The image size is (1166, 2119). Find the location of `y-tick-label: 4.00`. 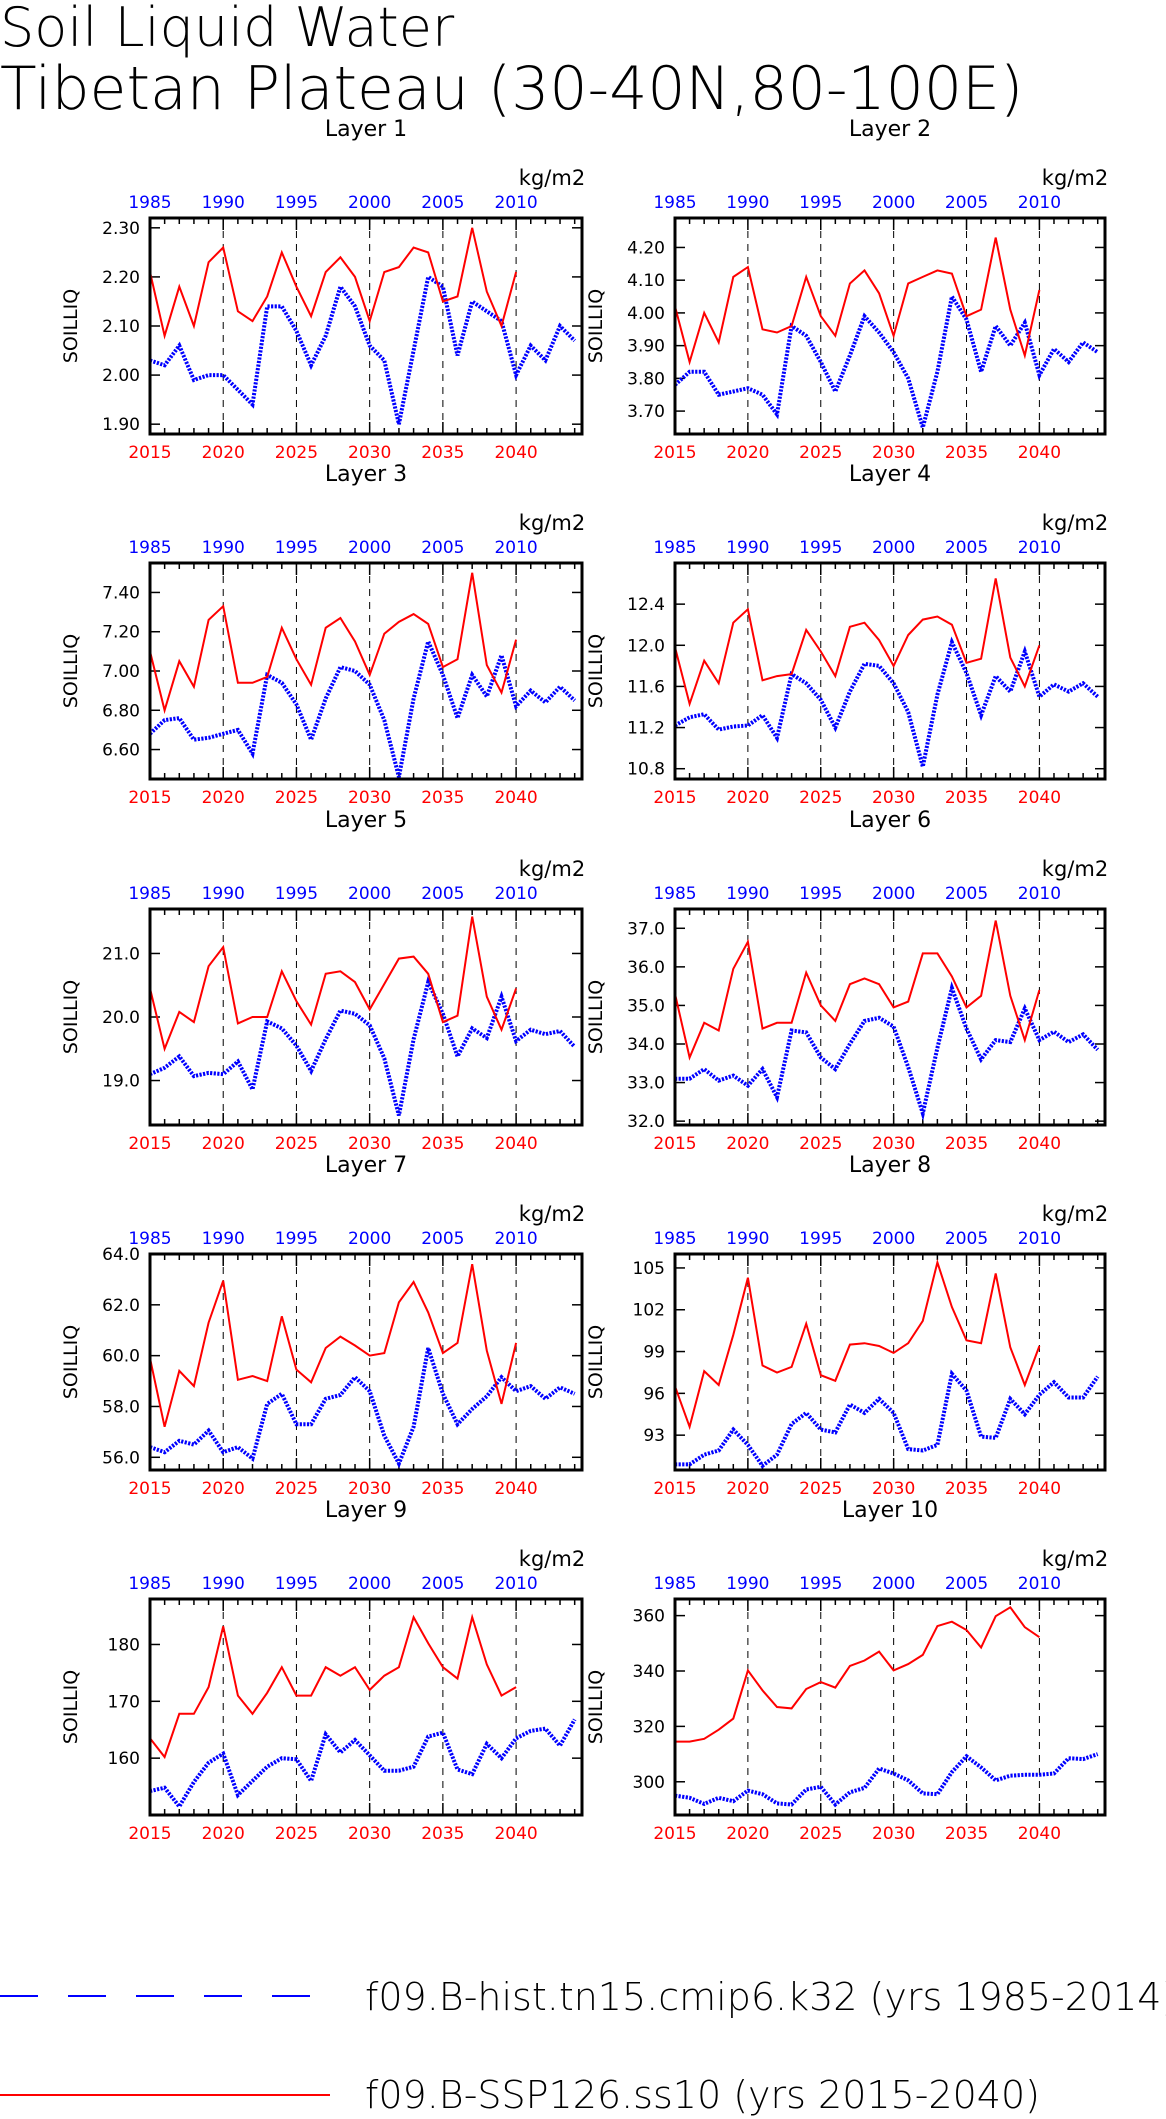

y-tick-label: 4.00 is located at coordinates (646, 314).